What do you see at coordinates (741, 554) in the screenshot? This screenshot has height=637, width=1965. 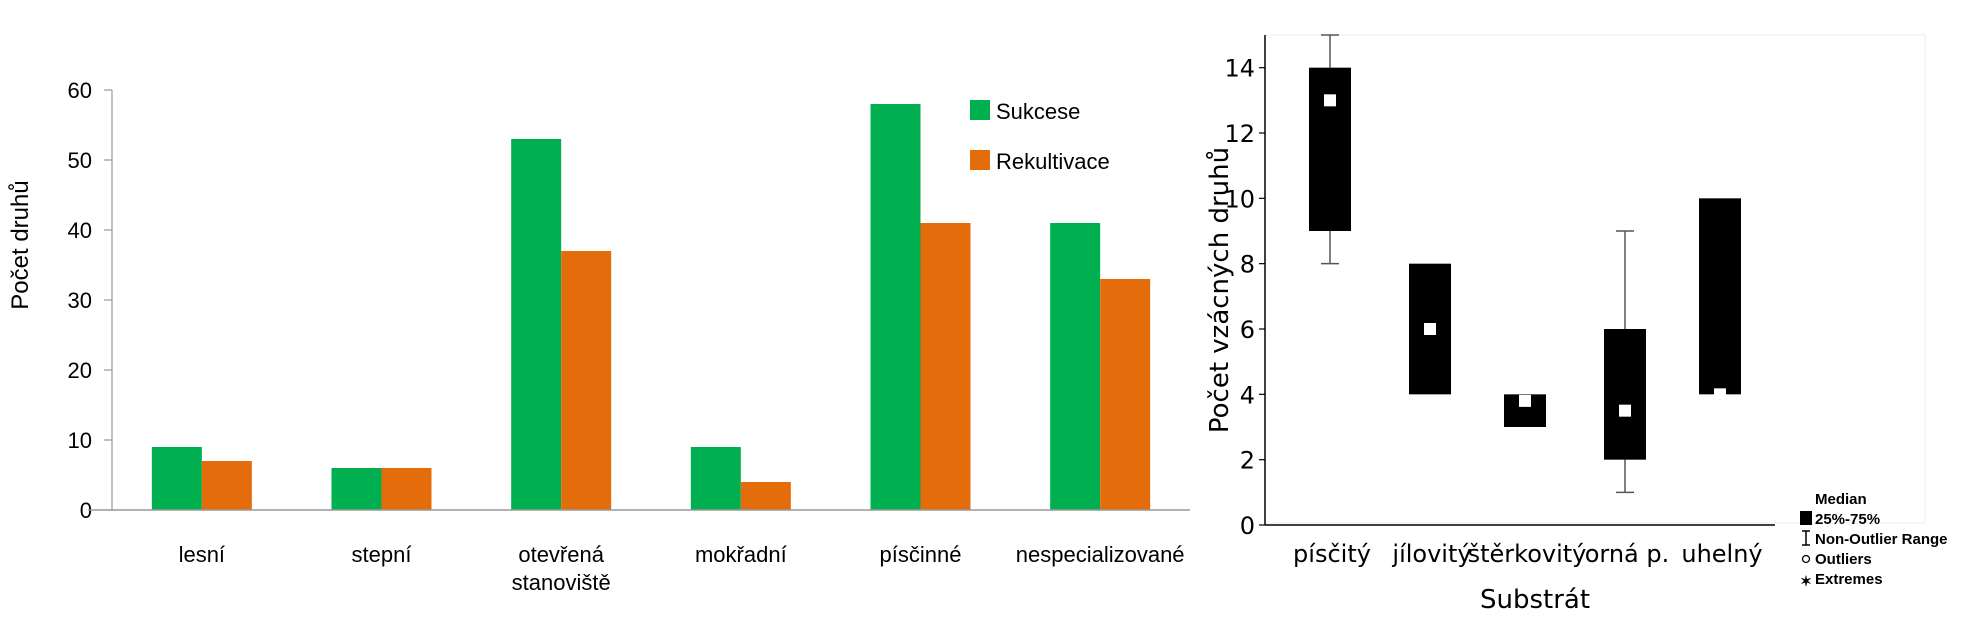 I see `bar-chart-x-tick-label: mokřadní` at bounding box center [741, 554].